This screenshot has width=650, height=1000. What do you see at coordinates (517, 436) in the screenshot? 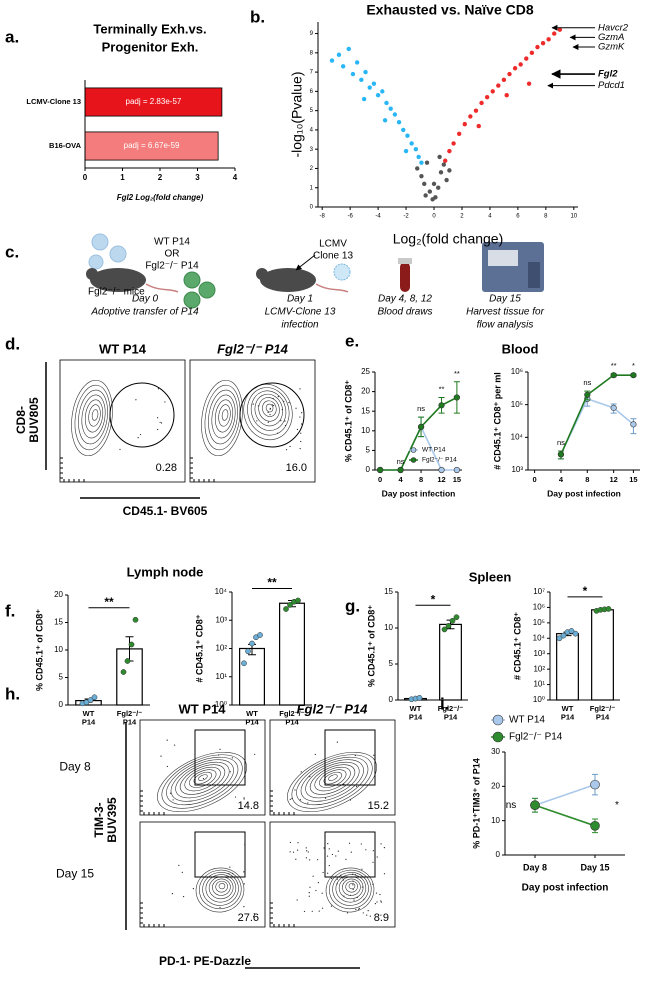
I see `y-tick-label: 10⁴` at bounding box center [517, 436].